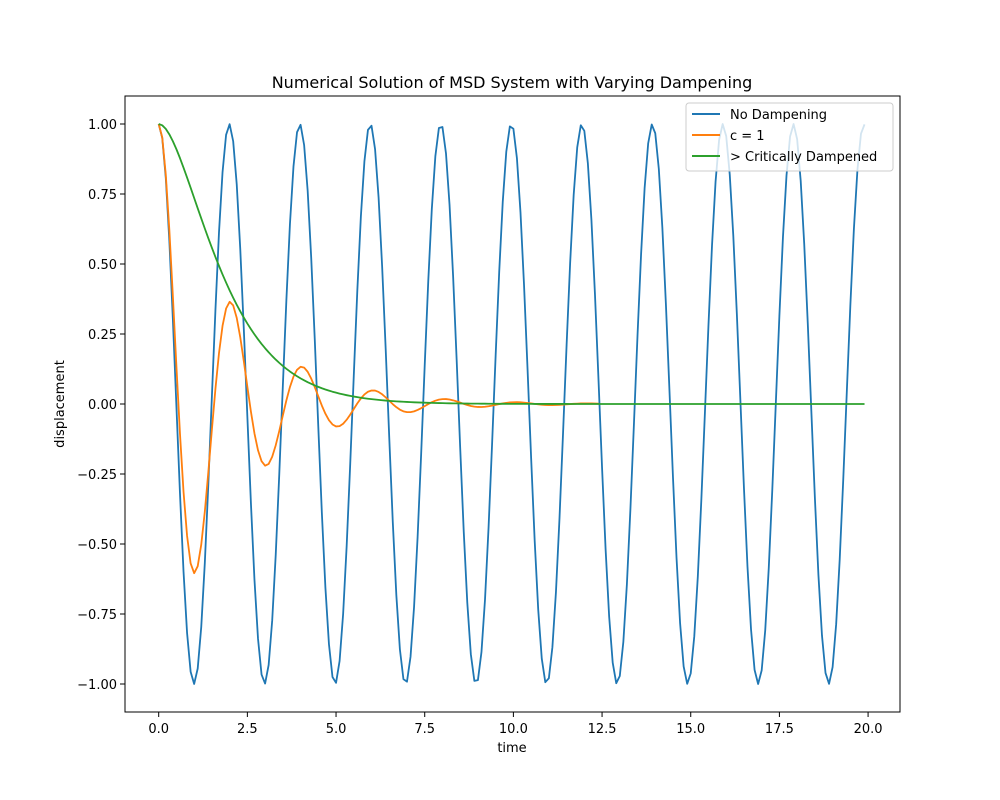  What do you see at coordinates (102, 195) in the screenshot?
I see `y-tick-label: 0.75` at bounding box center [102, 195].